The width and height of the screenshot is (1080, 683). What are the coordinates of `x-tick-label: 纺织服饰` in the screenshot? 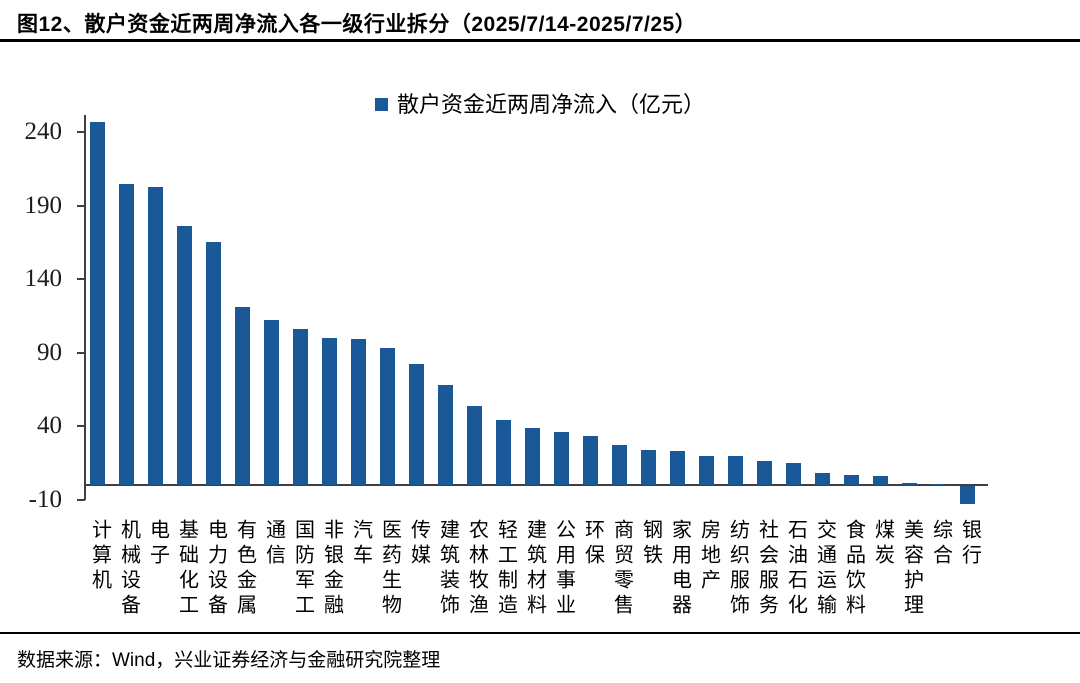 It's located at (737, 569).